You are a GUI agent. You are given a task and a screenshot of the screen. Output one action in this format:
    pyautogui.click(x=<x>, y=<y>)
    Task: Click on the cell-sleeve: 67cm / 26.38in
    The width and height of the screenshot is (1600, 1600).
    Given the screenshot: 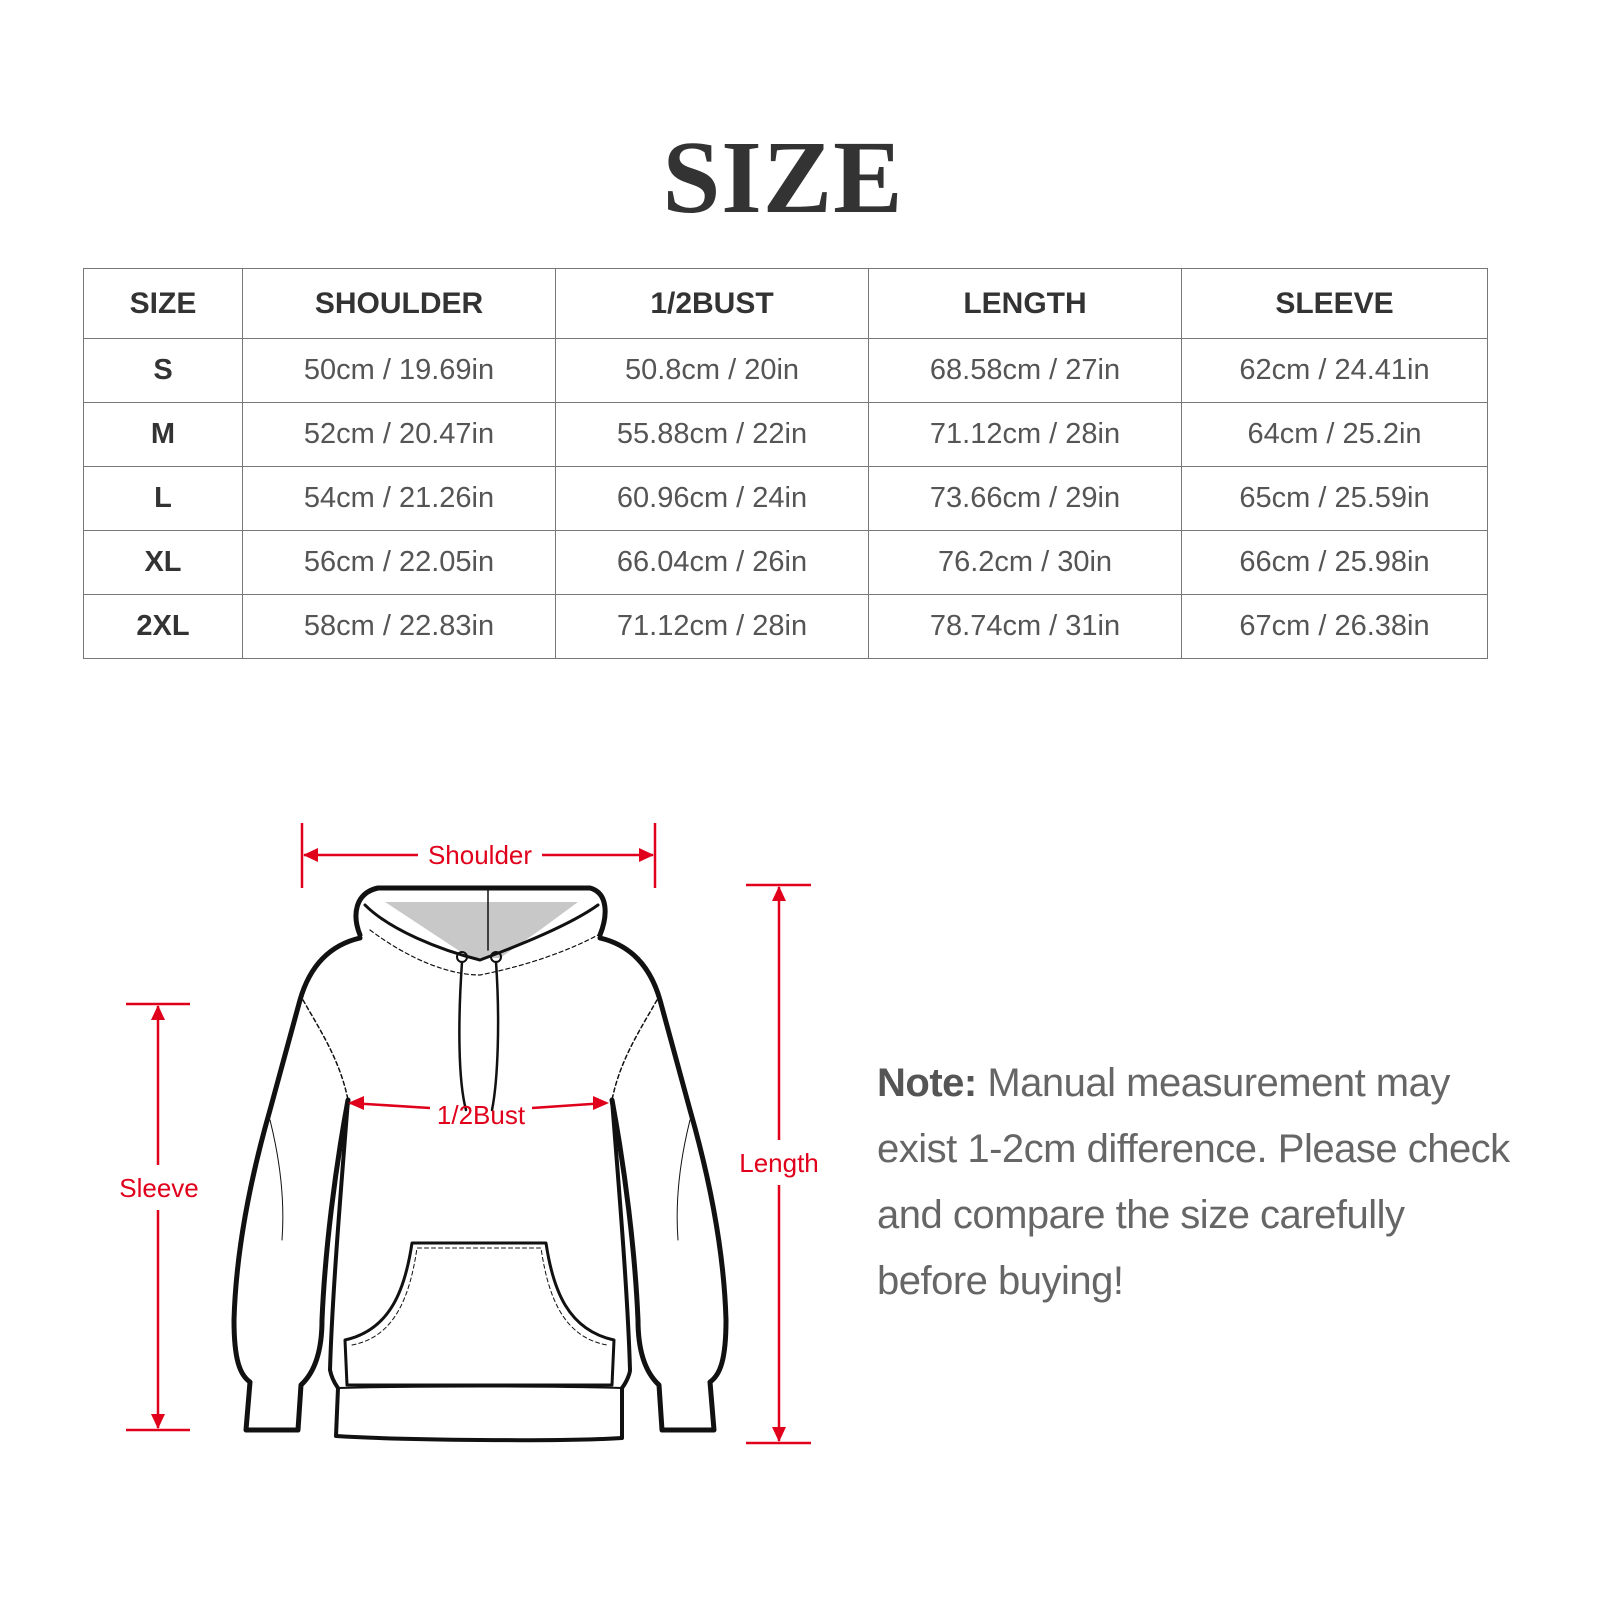 What is the action you would take?
    pyautogui.click(x=1334, y=626)
    